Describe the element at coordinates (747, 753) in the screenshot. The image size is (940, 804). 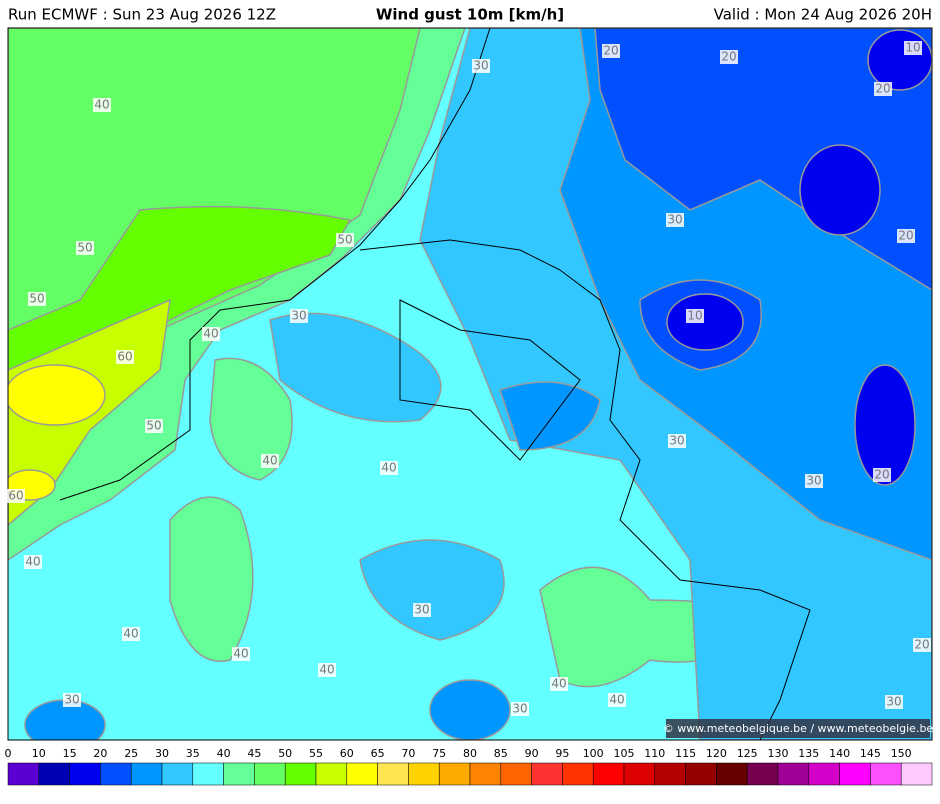
I see `colorbar-label: 125` at that location.